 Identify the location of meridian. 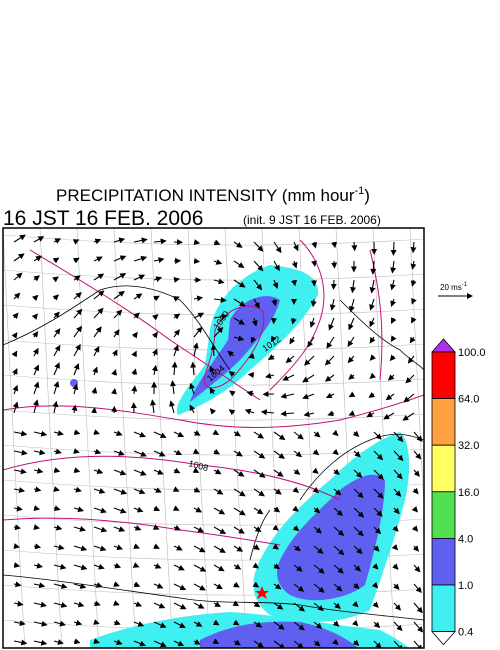
(236, 438).